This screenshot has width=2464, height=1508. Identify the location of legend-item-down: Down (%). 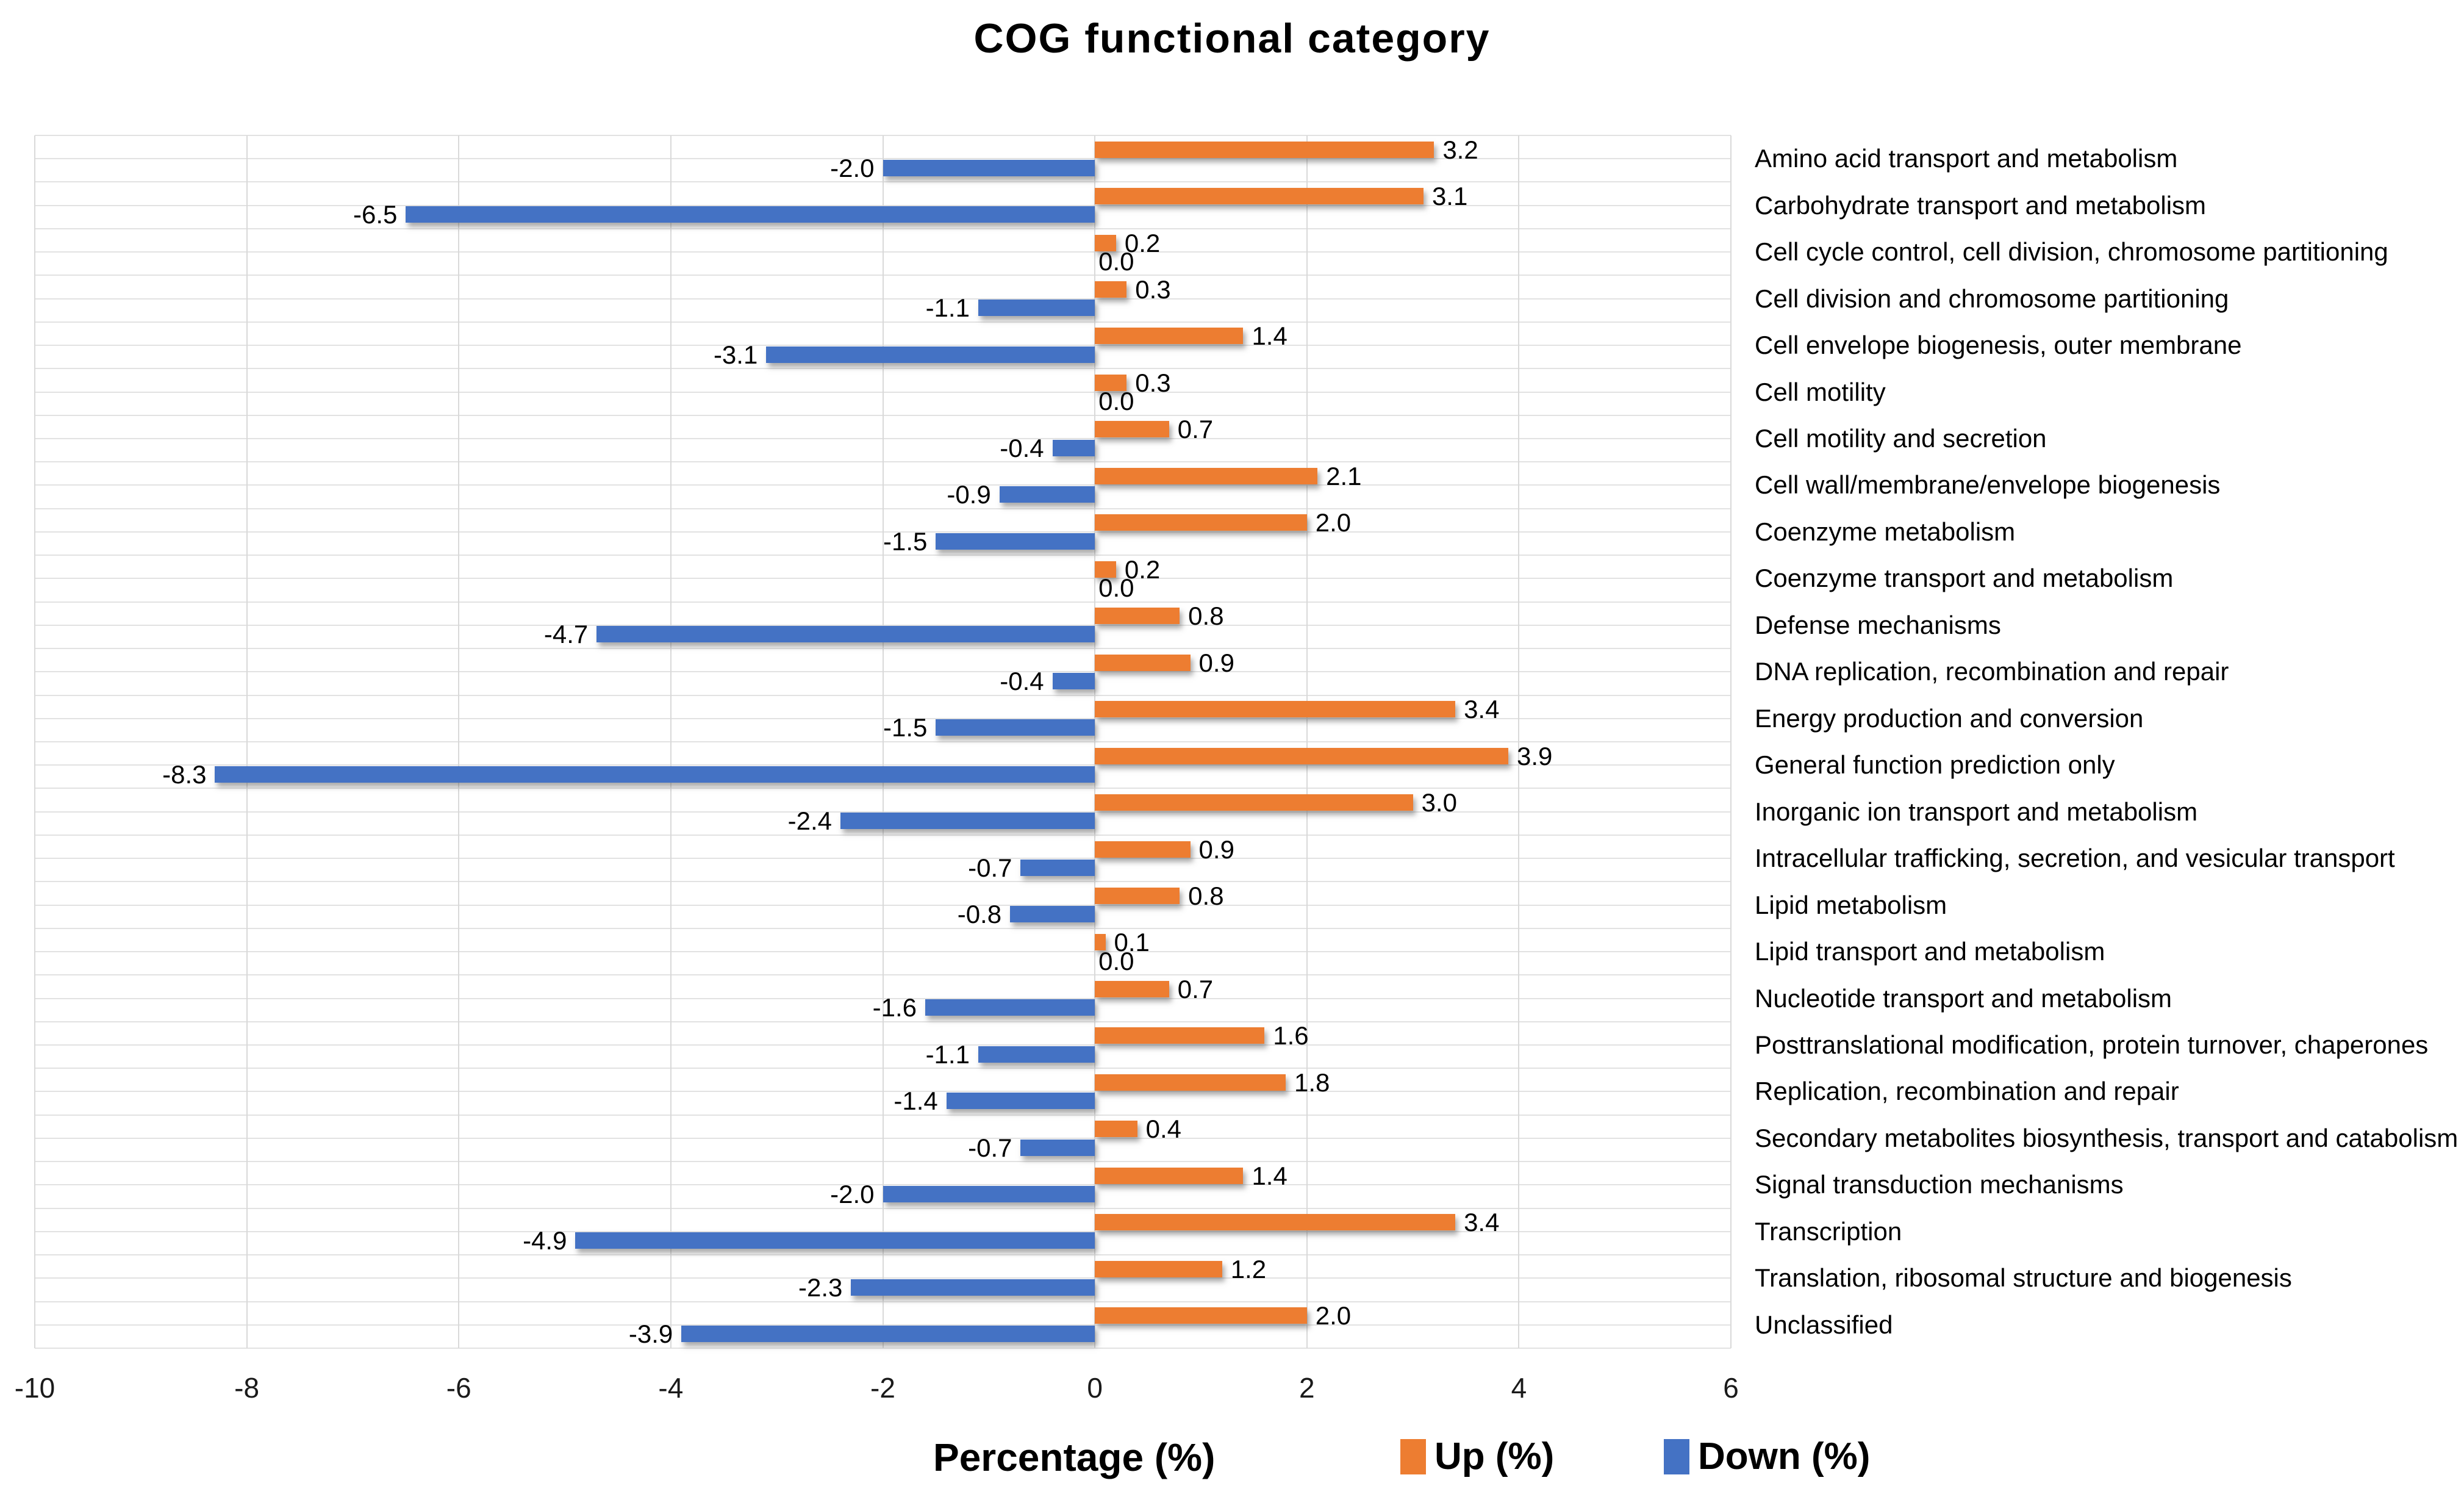
(1767, 1456).